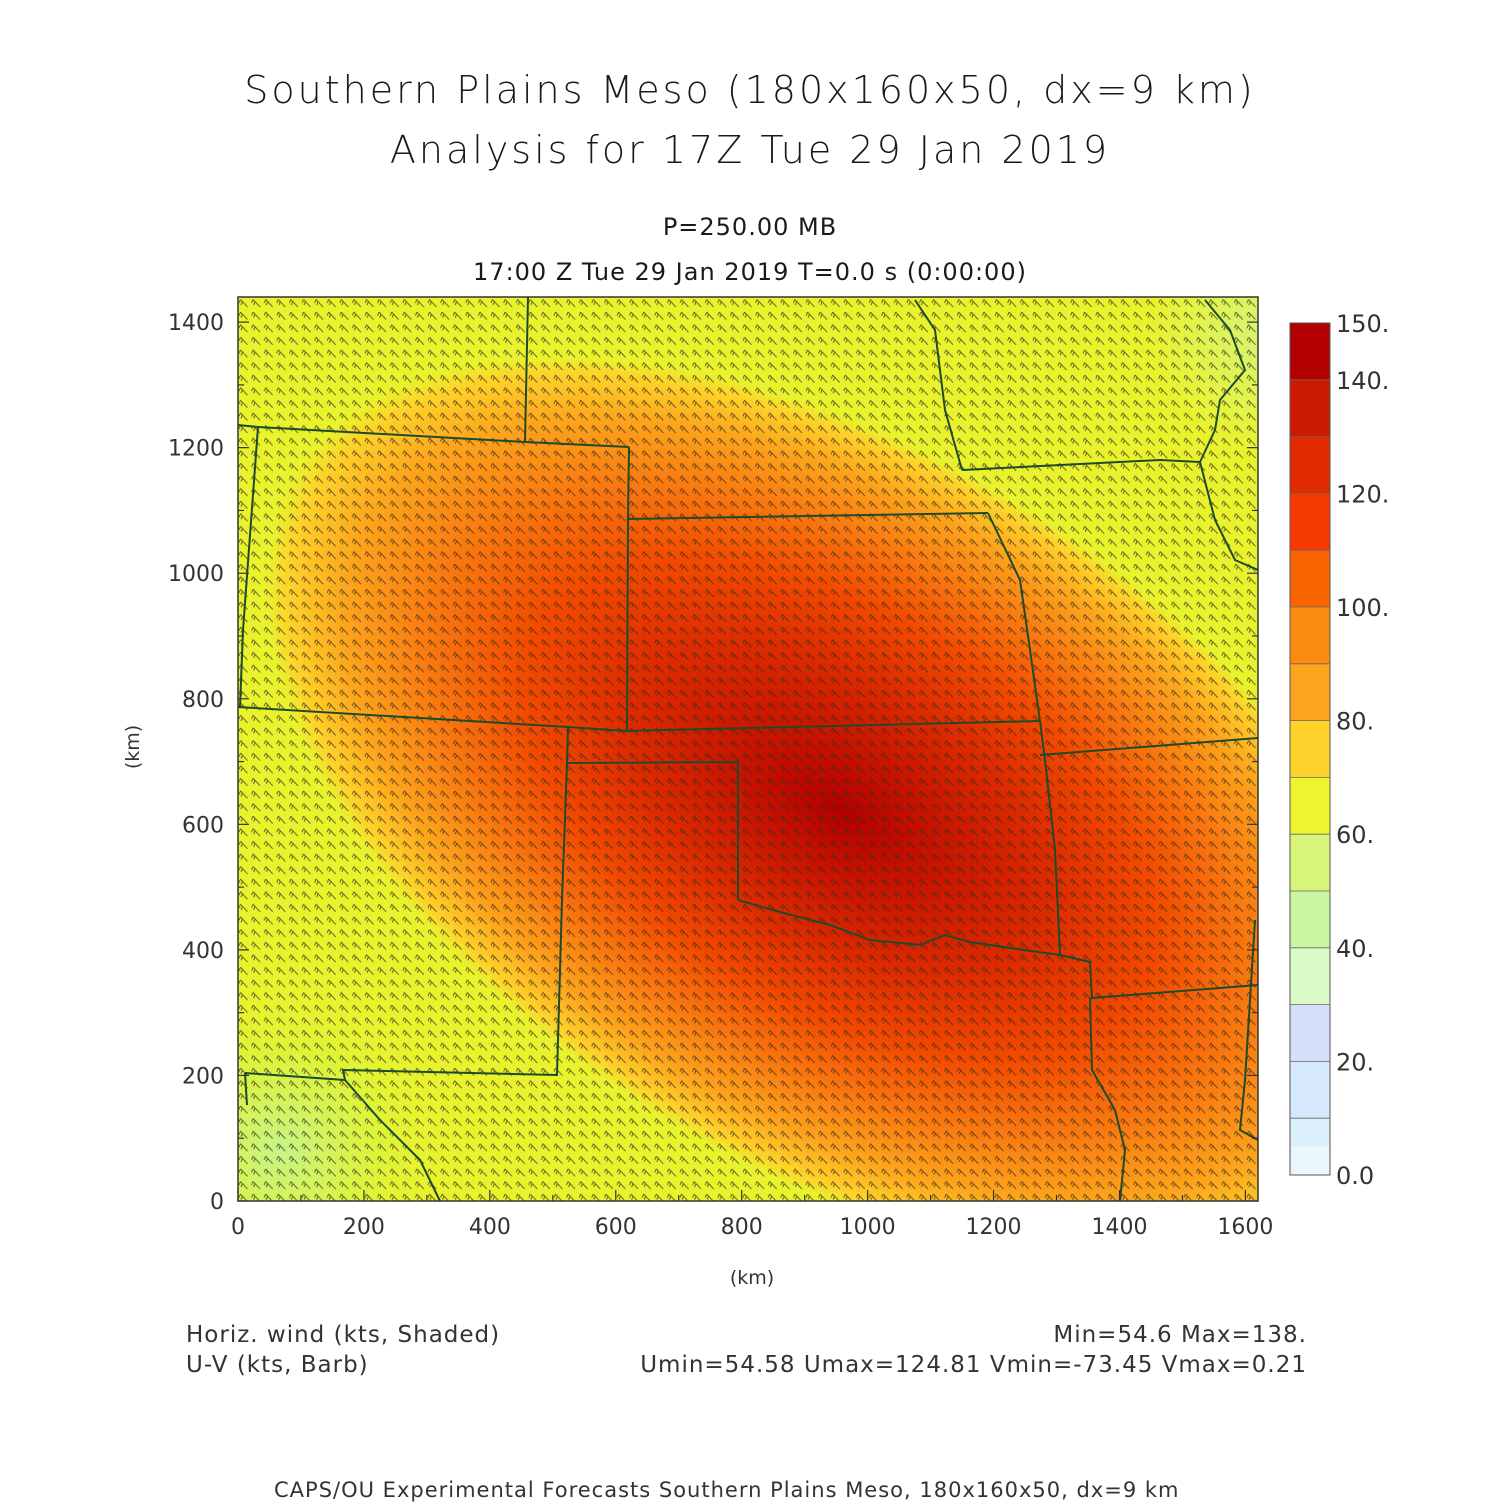 Image resolution: width=1500 pixels, height=1502 pixels. I want to click on y-tick-label: 1400, so click(196, 323).